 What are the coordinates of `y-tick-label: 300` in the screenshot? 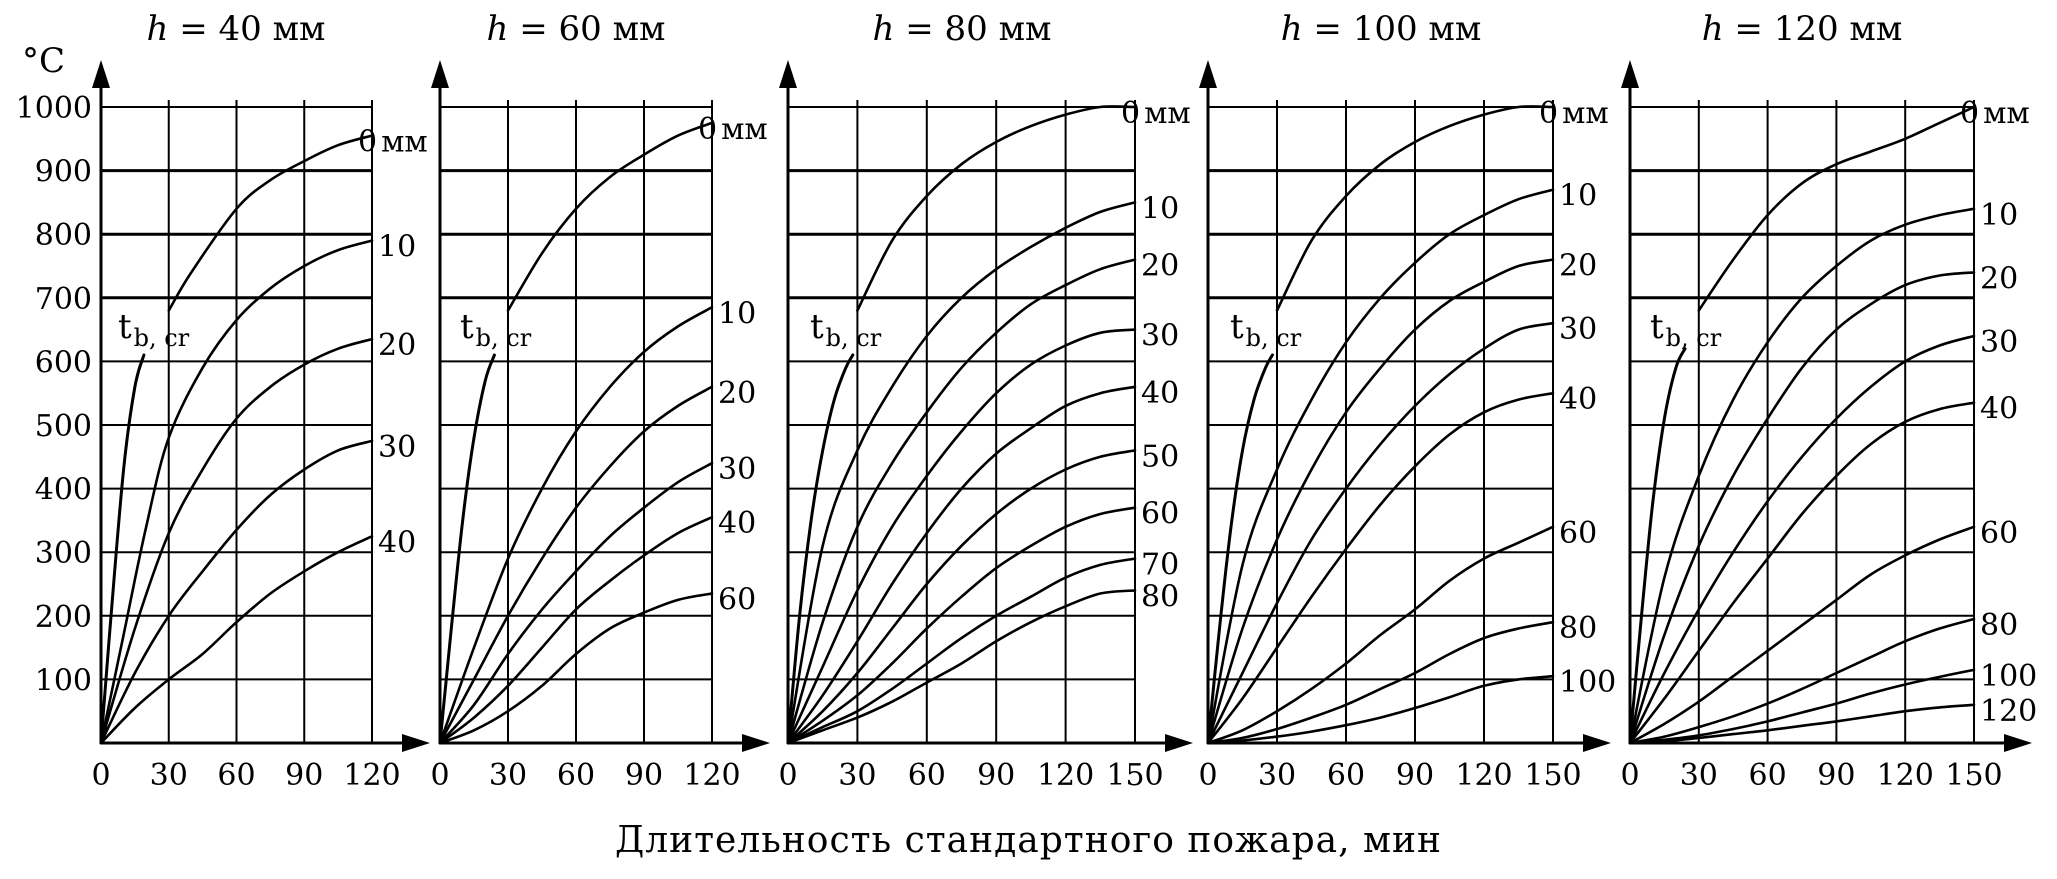 It's located at (63, 553).